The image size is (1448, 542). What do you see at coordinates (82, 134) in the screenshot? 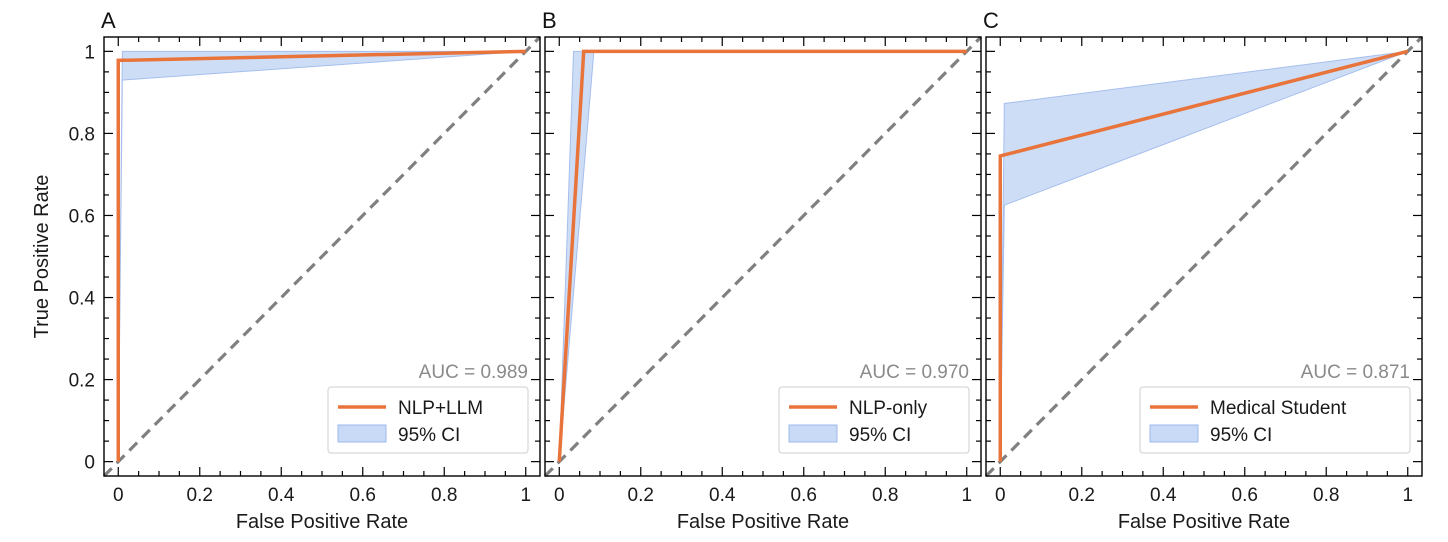
I see `y-tick-label: 0.8` at bounding box center [82, 134].